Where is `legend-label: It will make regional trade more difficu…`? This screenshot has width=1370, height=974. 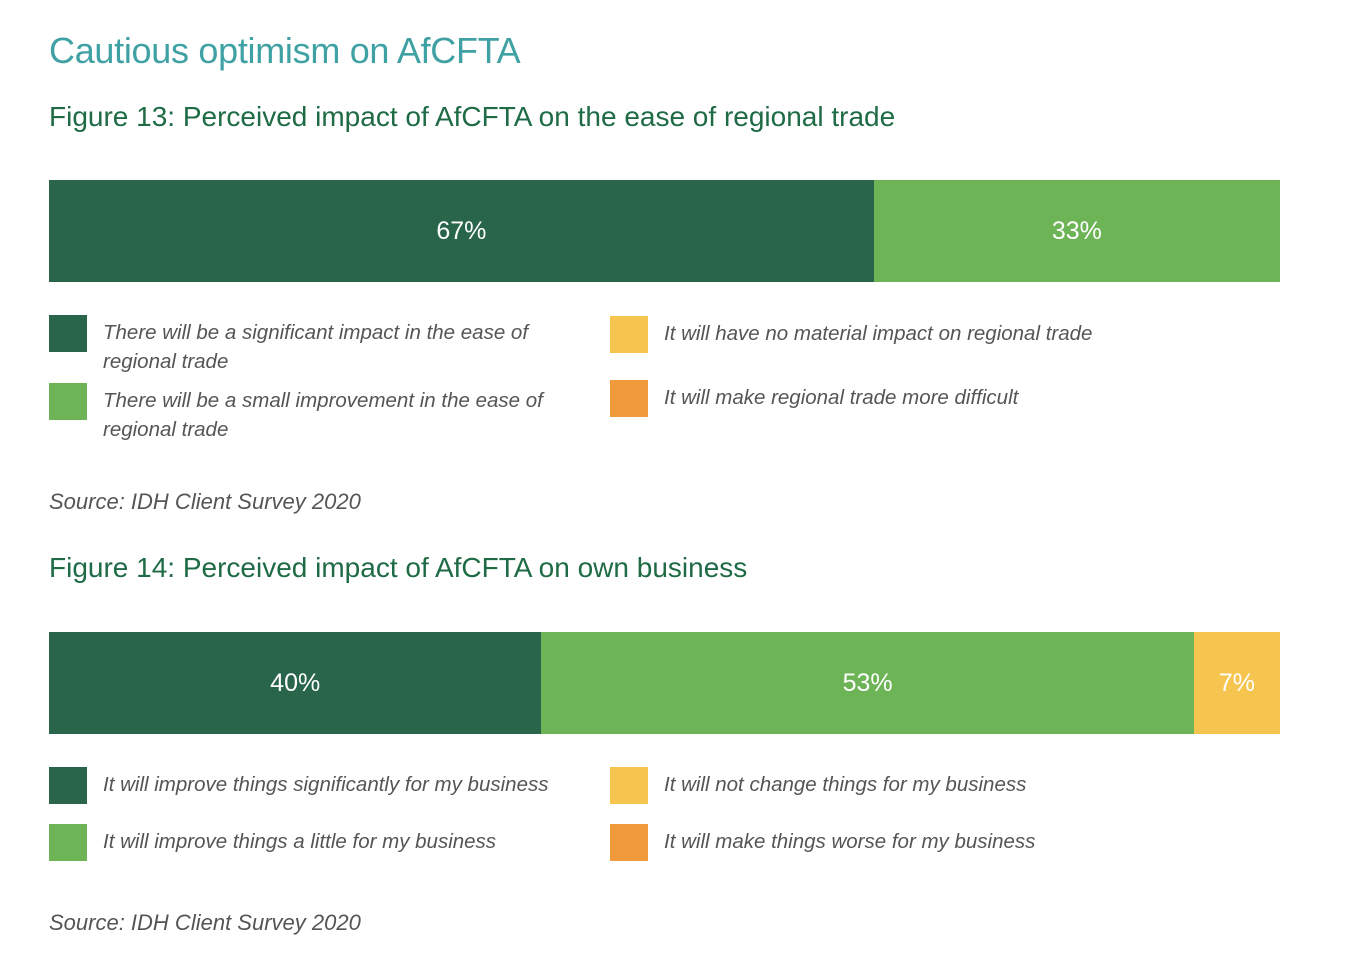 legend-label: It will make regional trade more difficu… is located at coordinates (841, 397).